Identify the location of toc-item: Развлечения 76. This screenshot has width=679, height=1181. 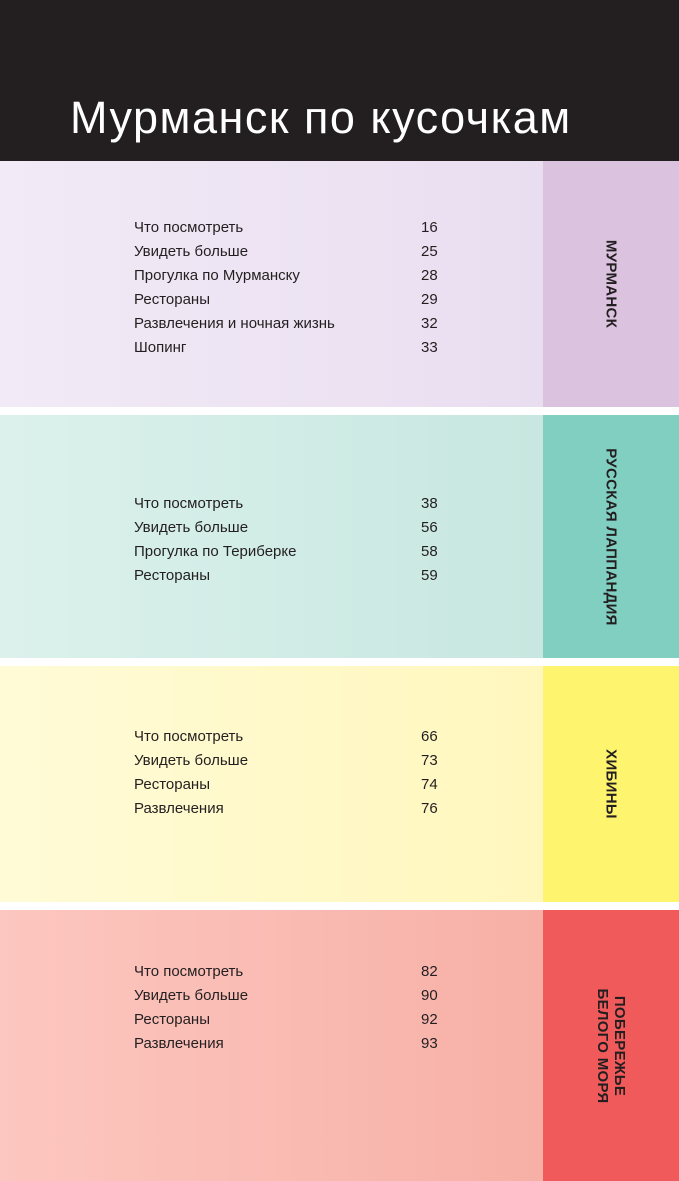
(294, 809).